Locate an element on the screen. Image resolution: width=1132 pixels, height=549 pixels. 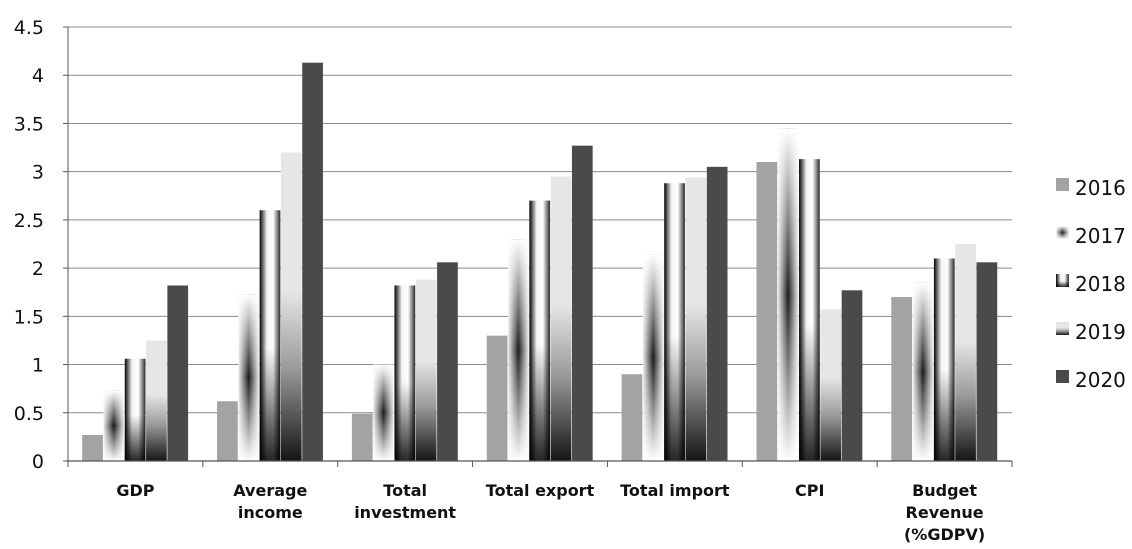
x-category-label: investment is located at coordinates (405, 512).